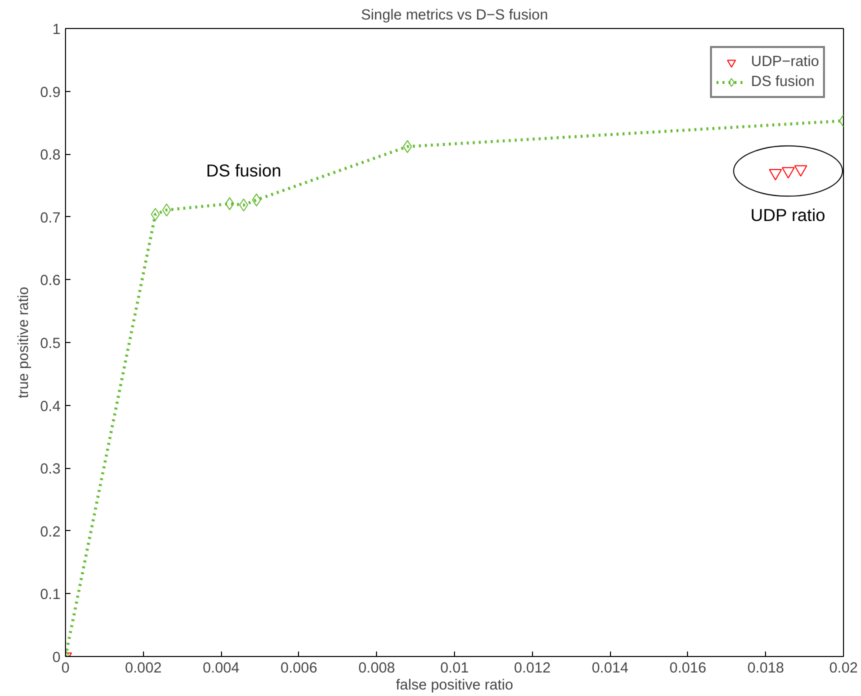 The height and width of the screenshot is (696, 861). Describe the element at coordinates (765, 668) in the screenshot. I see `x-tick-label: 0.018` at that location.